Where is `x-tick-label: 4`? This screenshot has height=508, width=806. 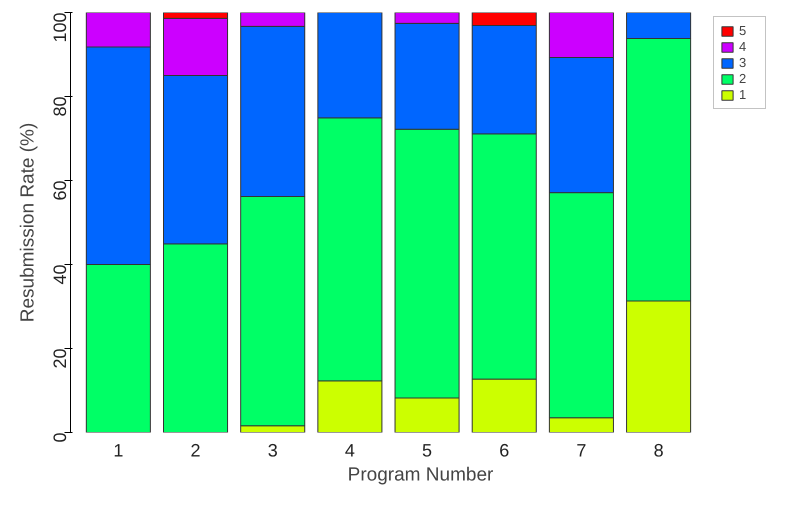
x-tick-label: 4 is located at coordinates (349, 450).